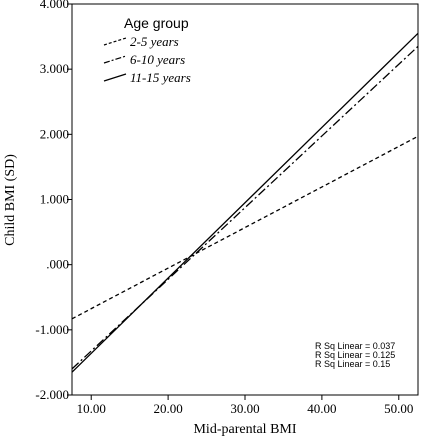 The image size is (422, 440). Describe the element at coordinates (167, 408) in the screenshot. I see `x-tick-label: 20.00` at that location.